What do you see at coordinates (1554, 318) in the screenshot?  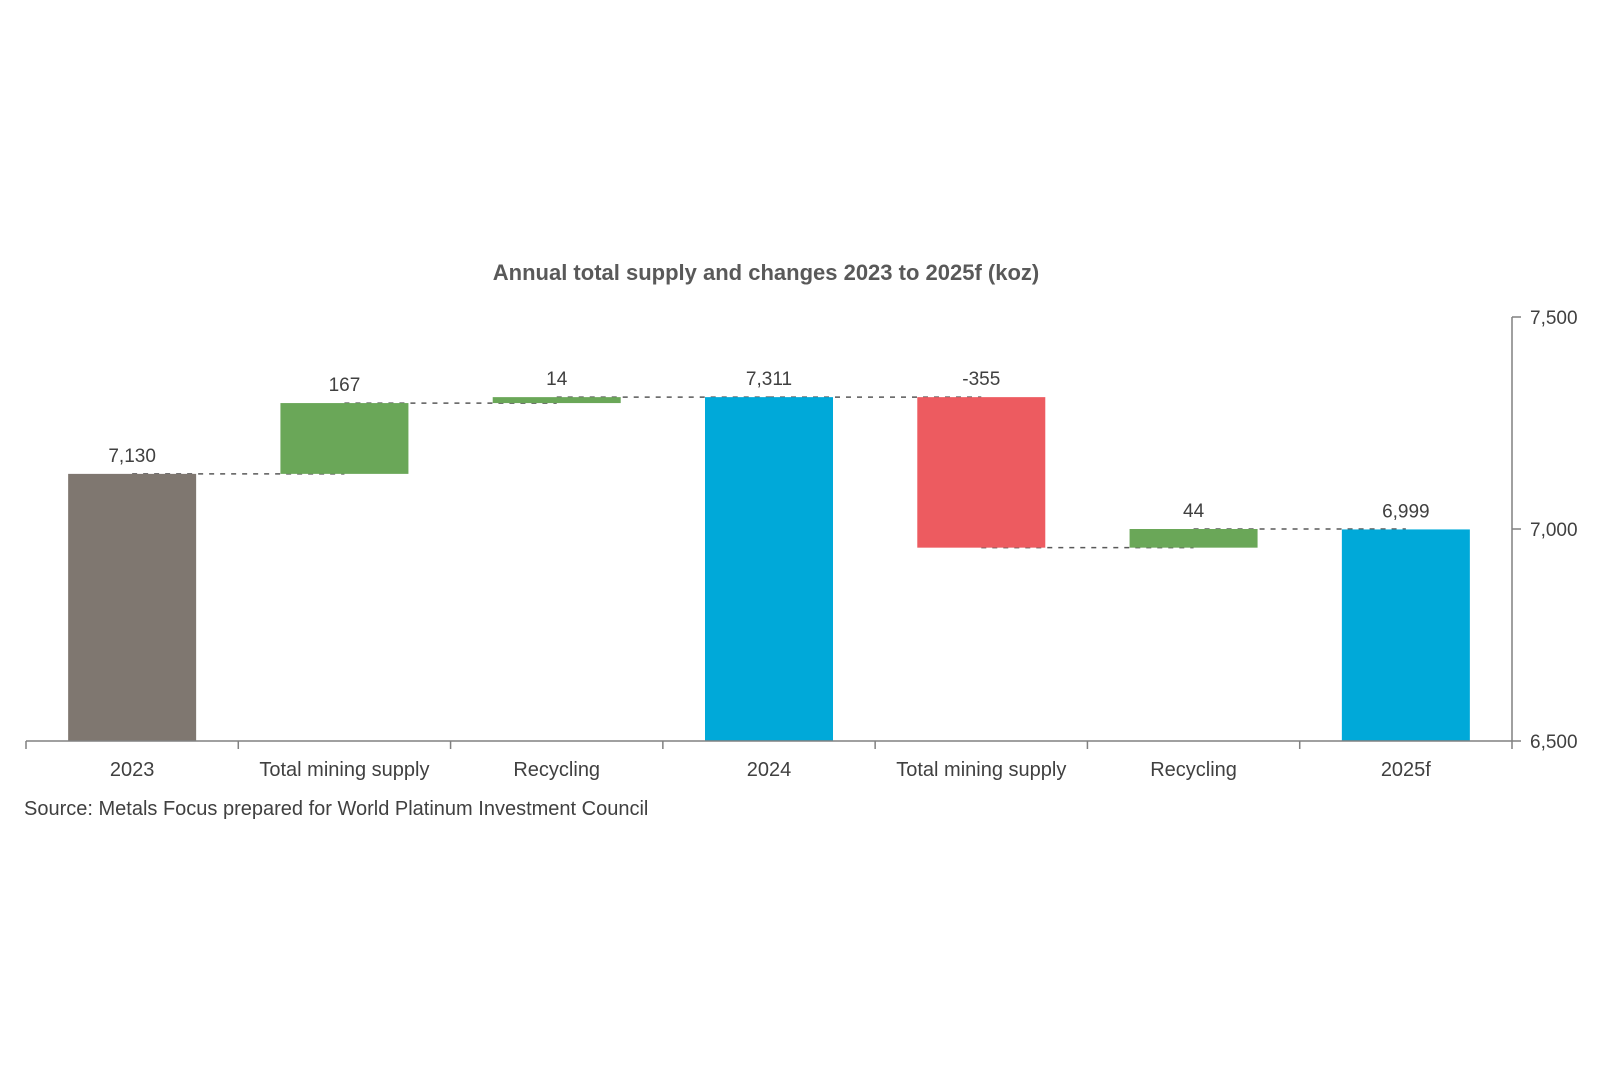 I see `y-tick-label-3: 7,500` at bounding box center [1554, 318].